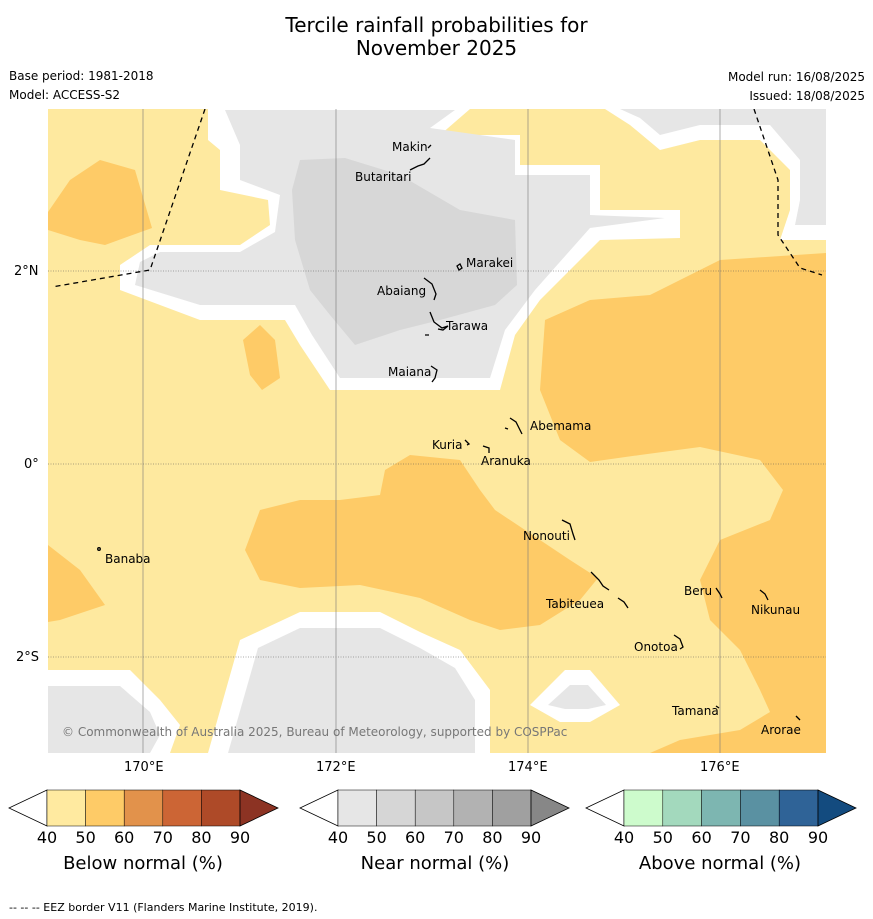 This screenshot has width=873, height=919. What do you see at coordinates (513, 426) in the screenshot?
I see `island-abemama` at bounding box center [513, 426].